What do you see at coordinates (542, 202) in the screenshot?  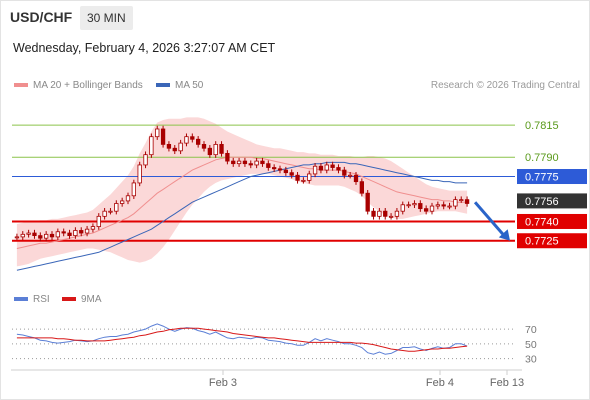 I see `level-label-current: 0.7756` at bounding box center [542, 202].